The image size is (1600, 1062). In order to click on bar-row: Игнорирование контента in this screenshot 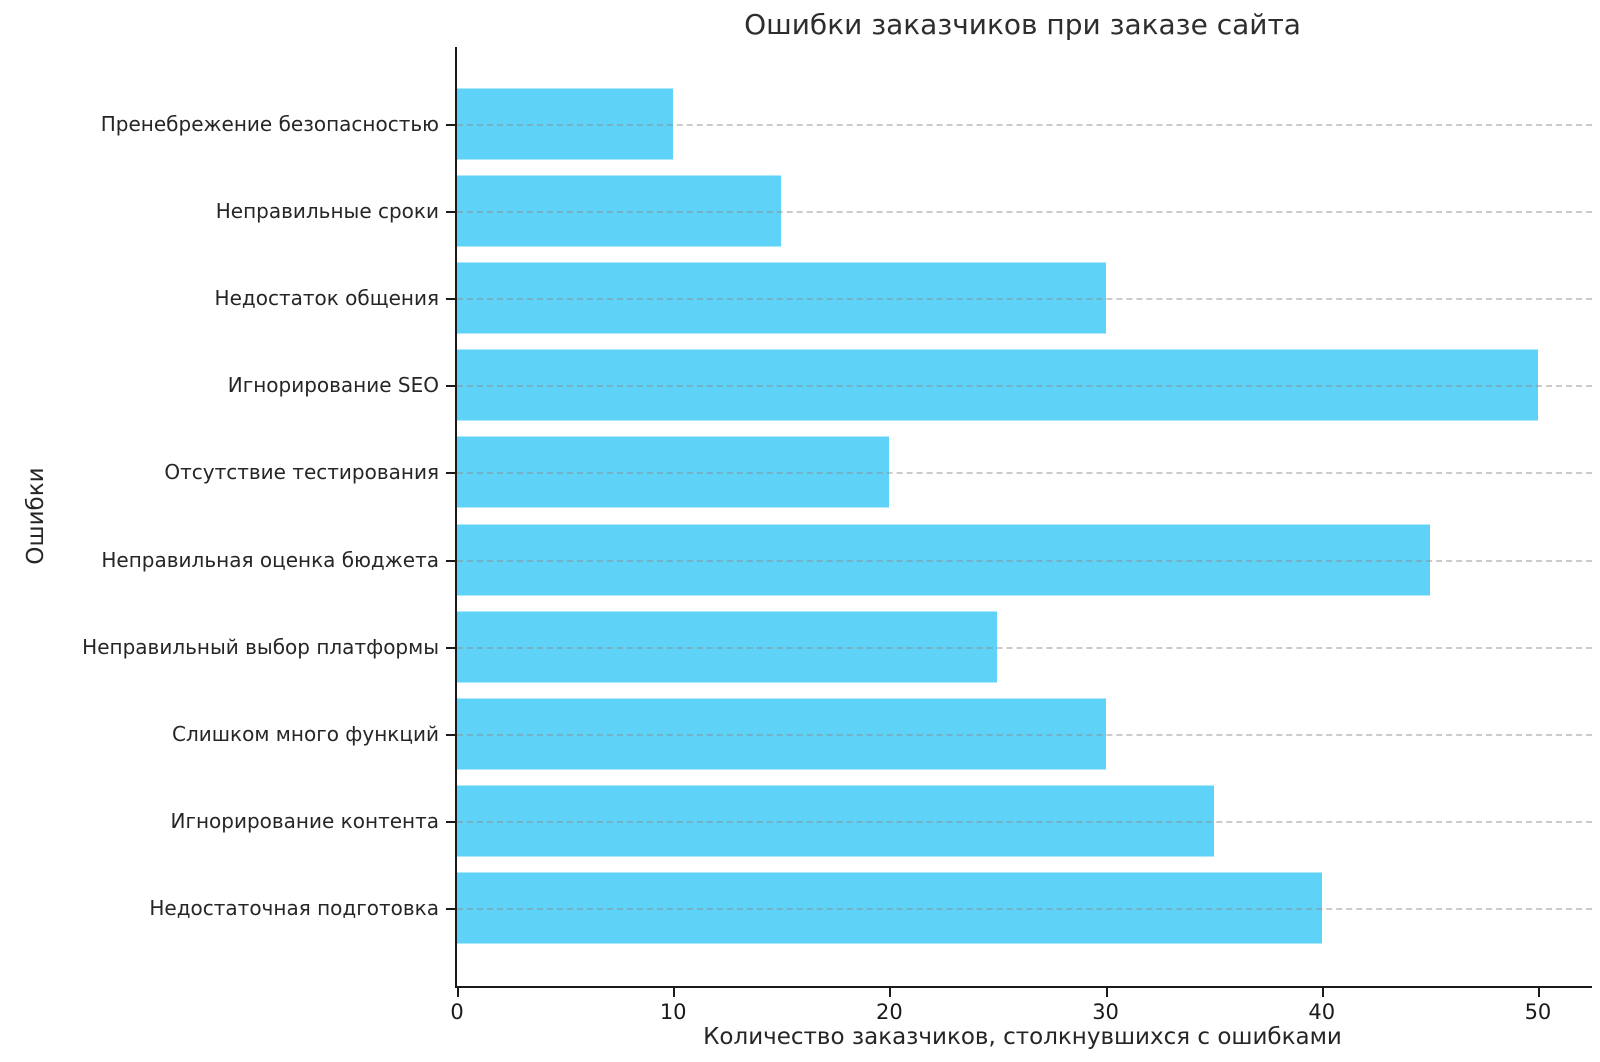, I will do `click(881, 821)`.